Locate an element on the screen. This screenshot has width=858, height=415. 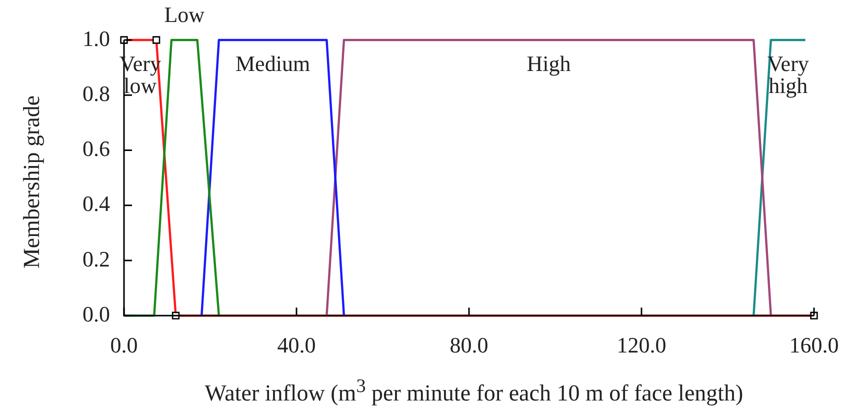
series-label: Medium is located at coordinates (273, 63).